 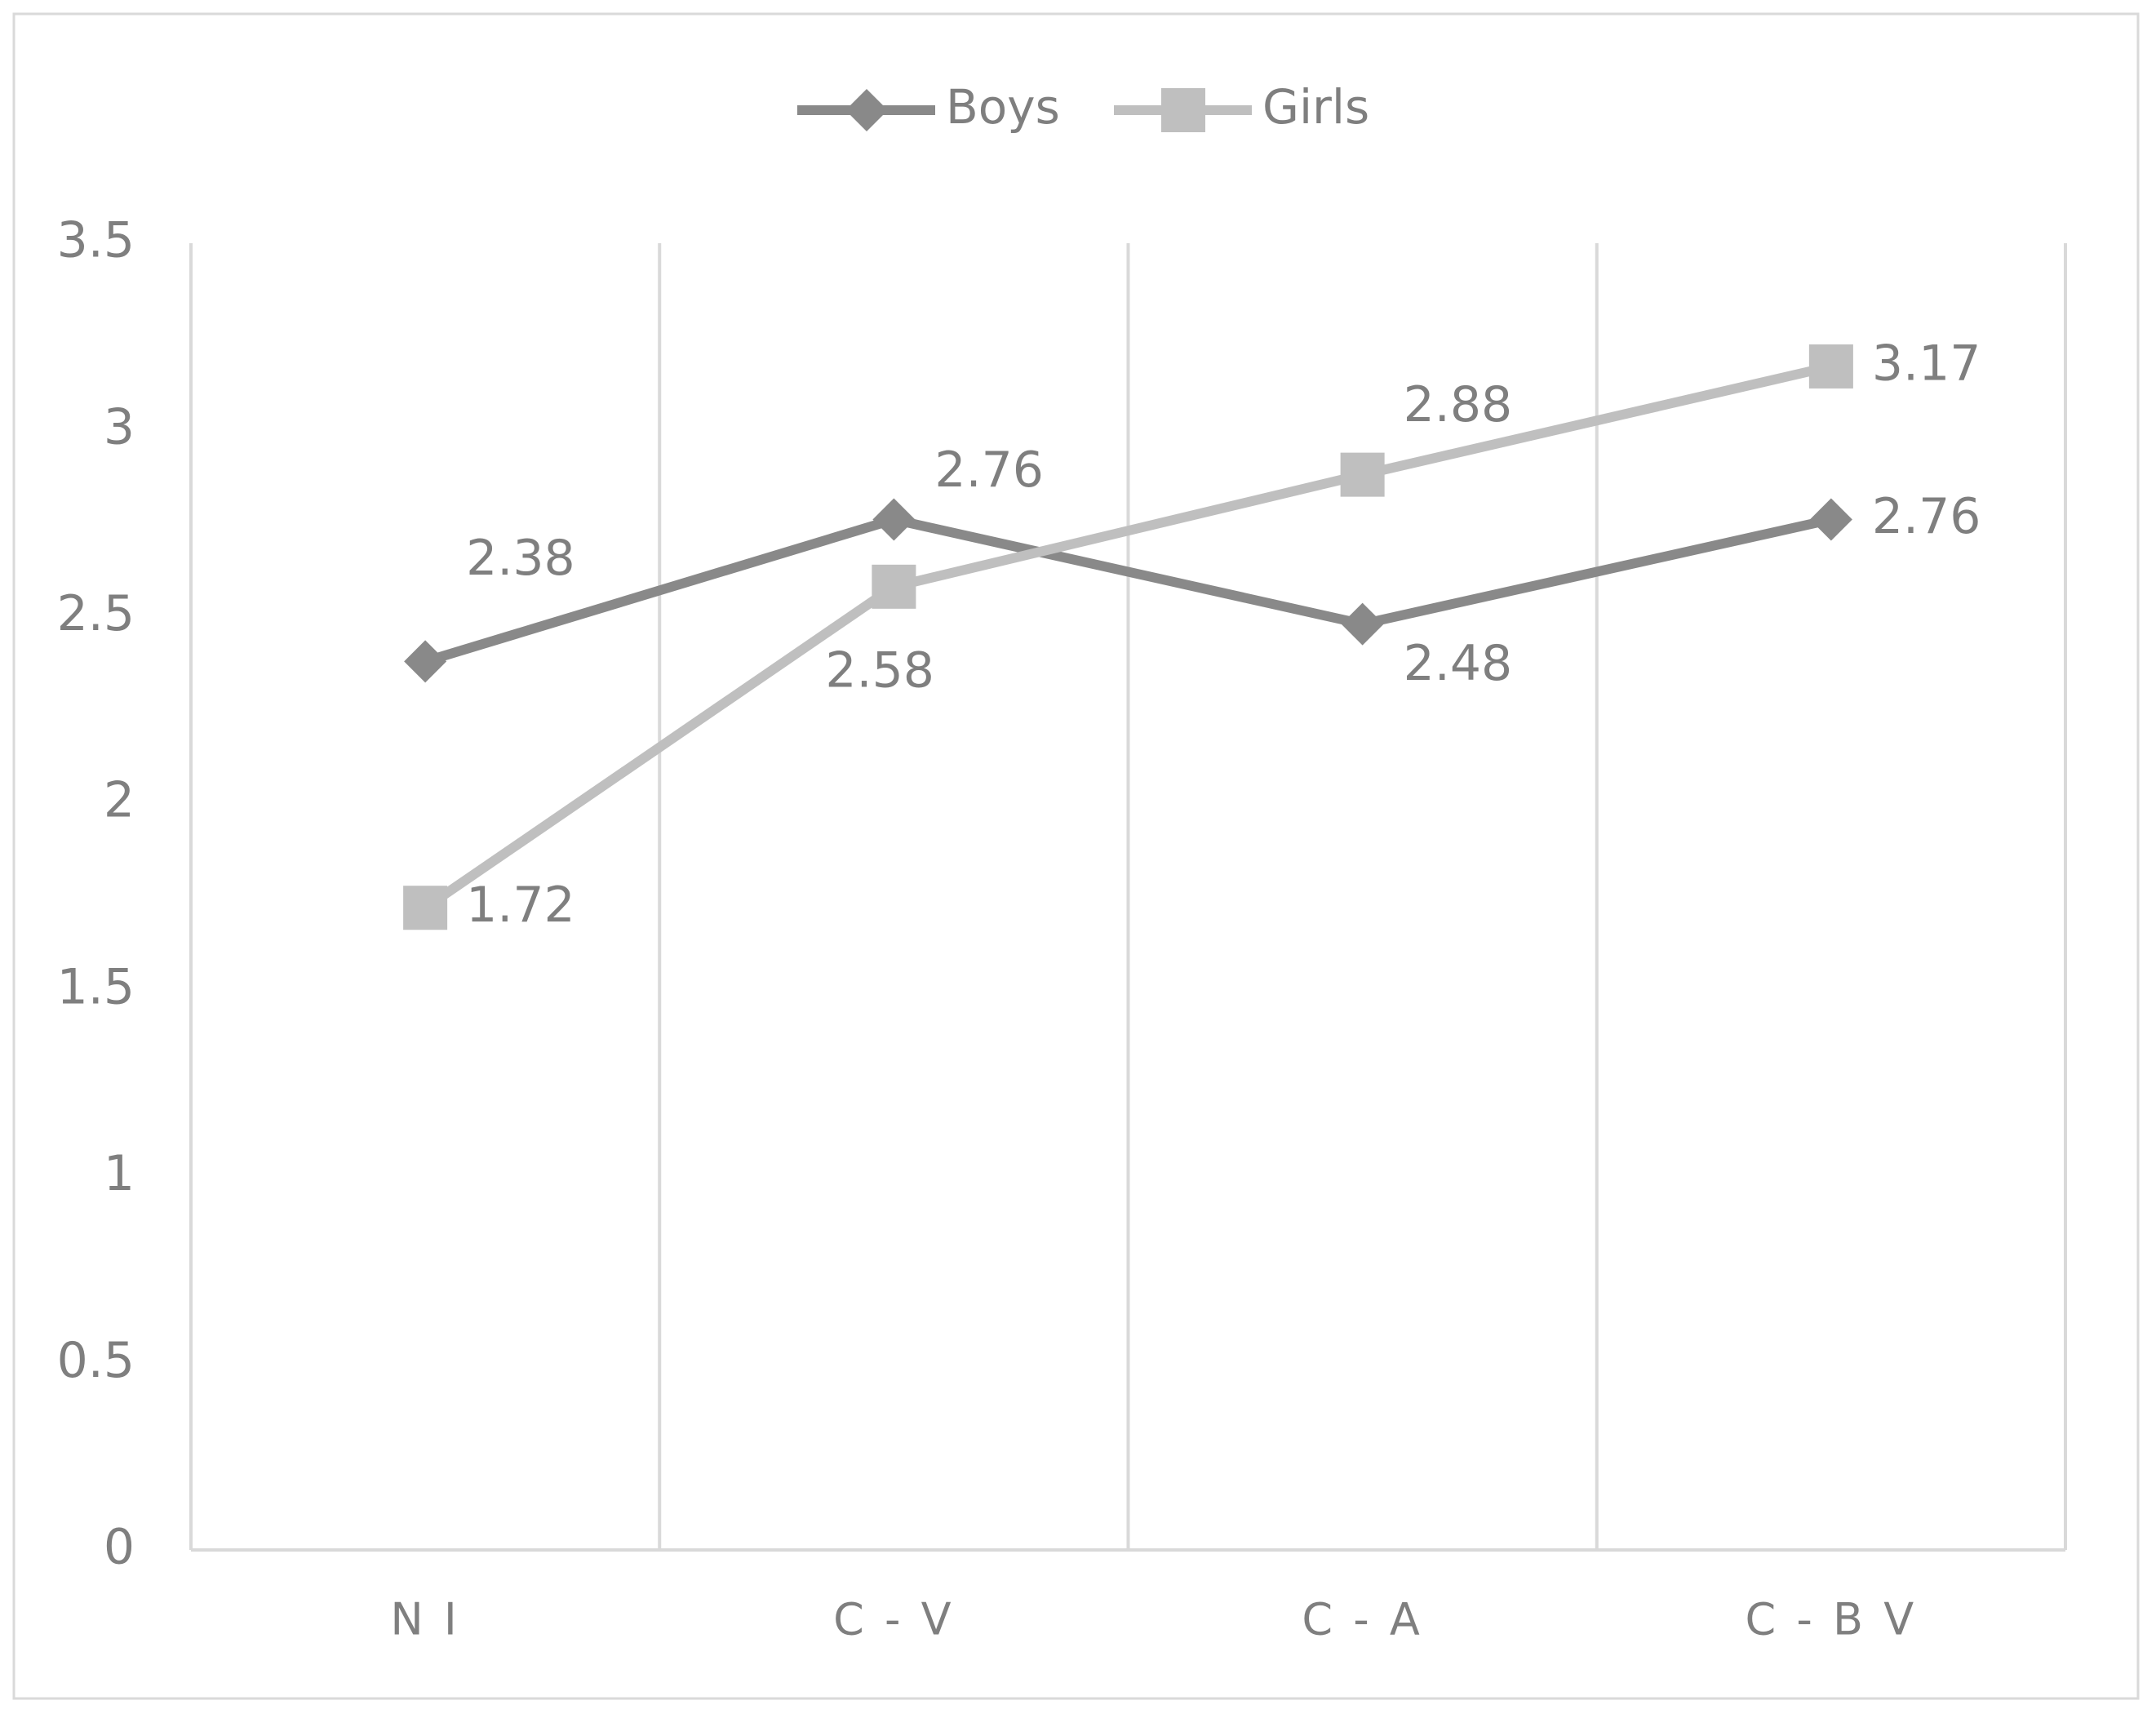 I want to click on data-label: 2.38, so click(x=520, y=559).